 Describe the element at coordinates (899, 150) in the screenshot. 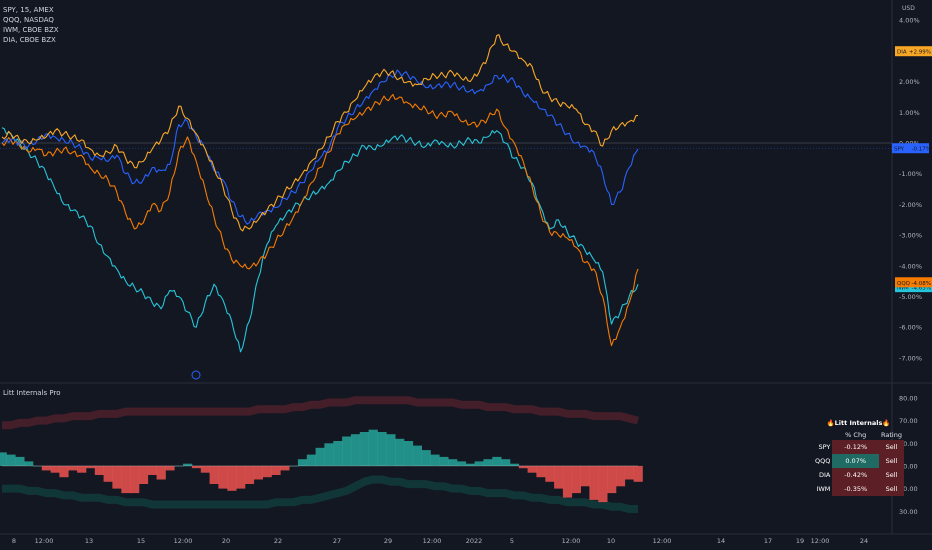

I see `tag-symbol: SPY` at that location.